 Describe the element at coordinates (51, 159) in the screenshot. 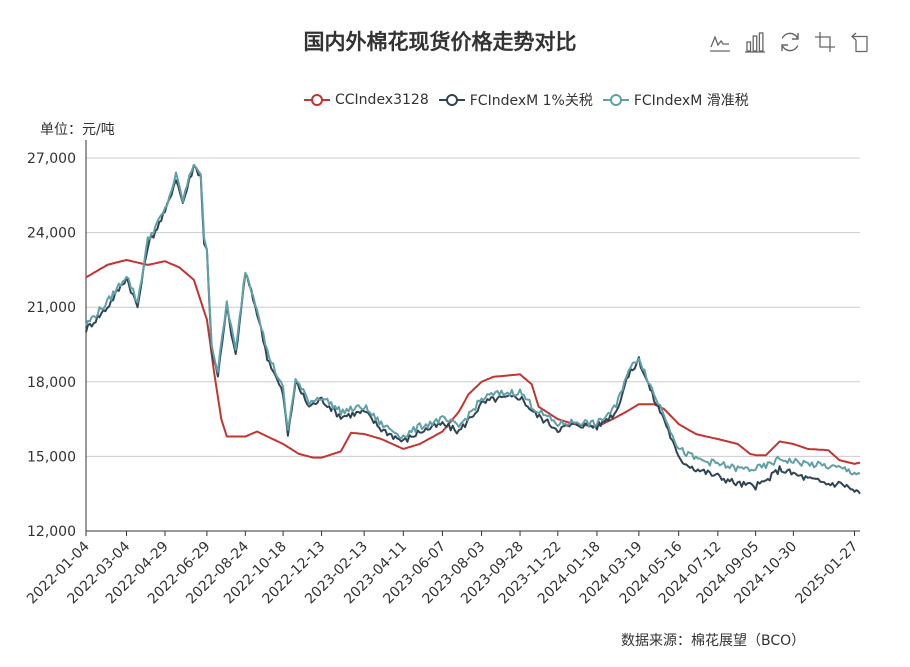

I see `y-tick-label: 27,000` at that location.